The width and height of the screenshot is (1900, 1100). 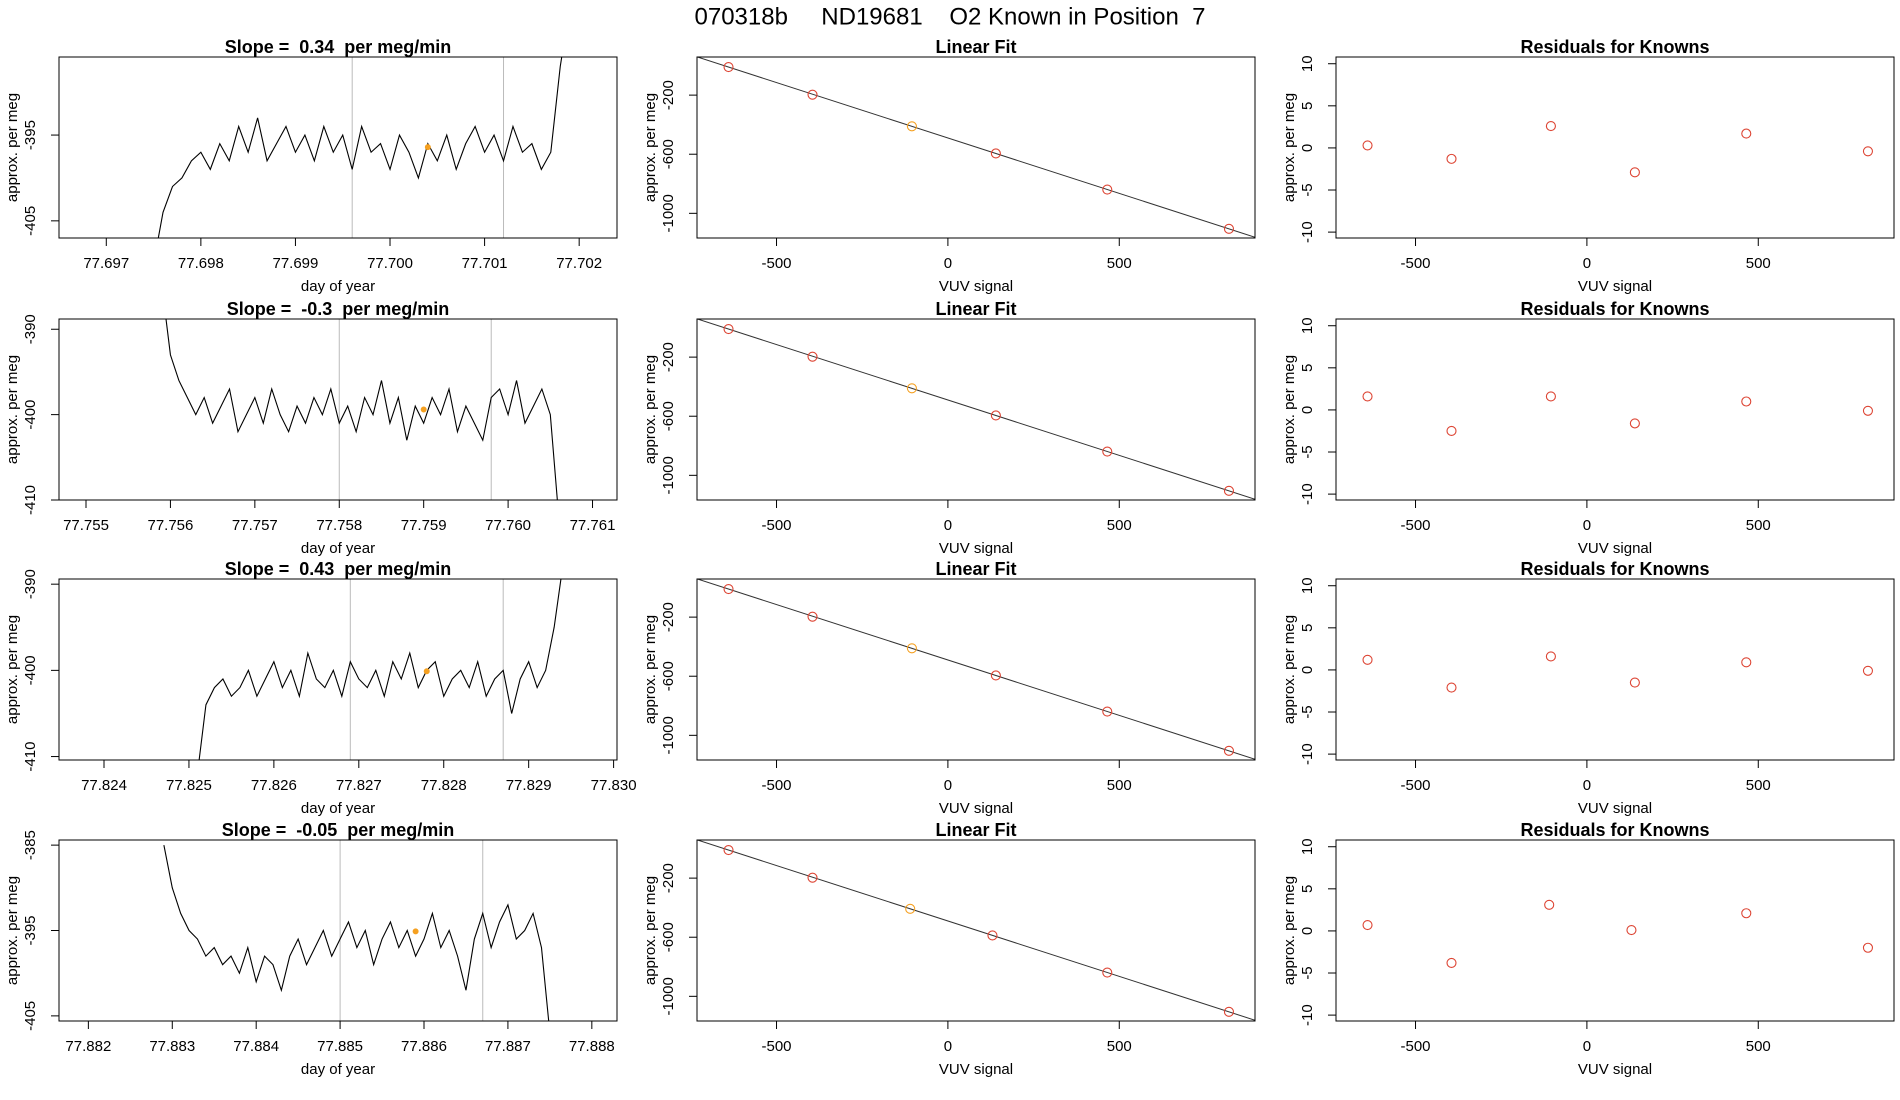 I want to click on x-tick-label: 77.829, so click(x=529, y=785).